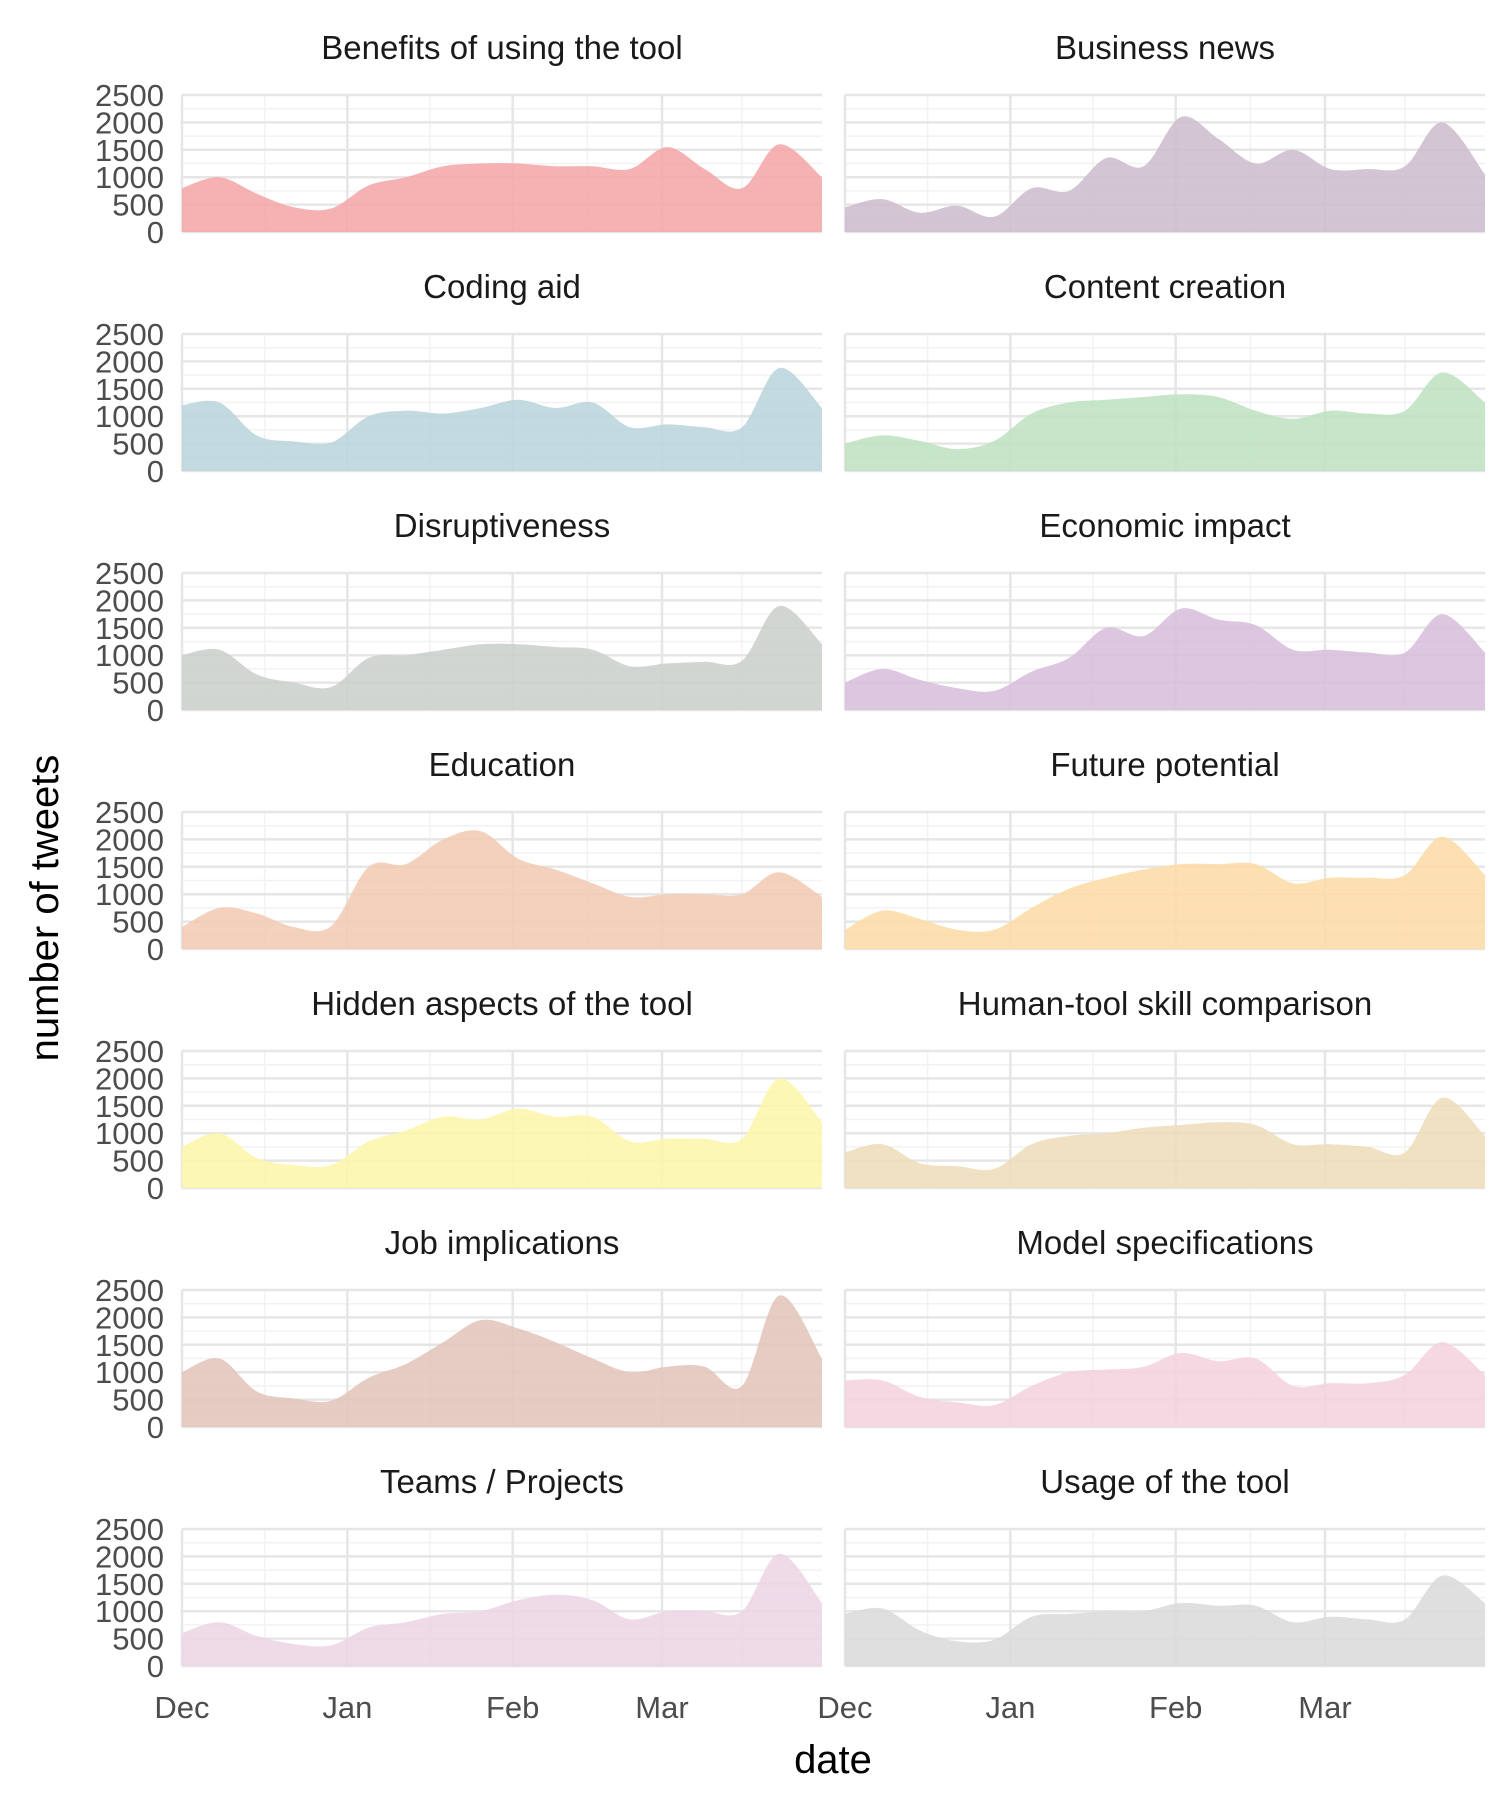 Image resolution: width=1500 pixels, height=1800 pixels. Describe the element at coordinates (1164, 764) in the screenshot. I see `panel-title-future-potential: Future potential` at that location.